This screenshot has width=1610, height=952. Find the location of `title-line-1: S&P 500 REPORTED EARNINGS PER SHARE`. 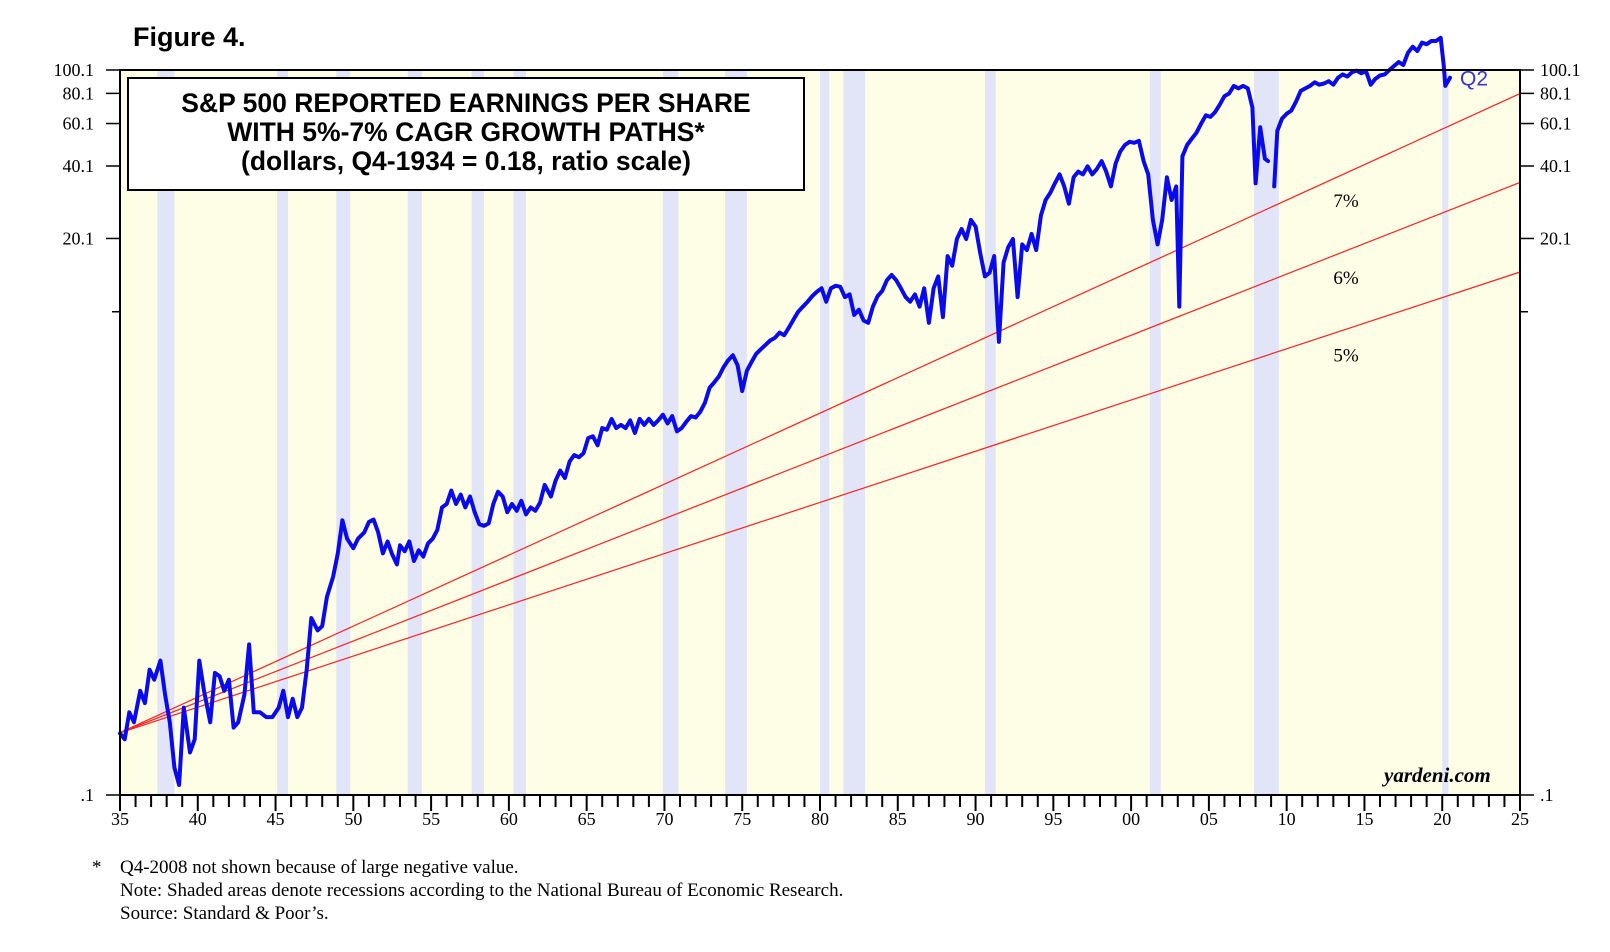

title-line-1: S&P 500 REPORTED EARNINGS PER SHARE is located at coordinates (466, 103).